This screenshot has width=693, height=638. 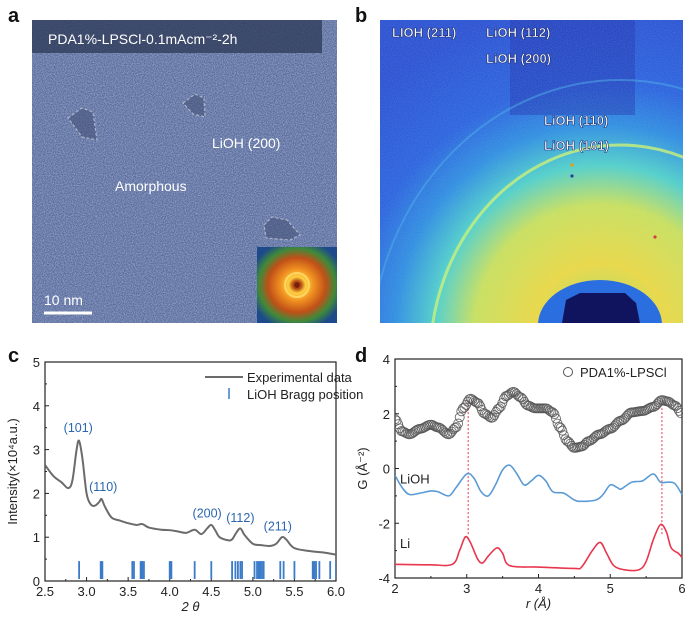 I want to click on peak-label: (101), so click(x=78, y=428).